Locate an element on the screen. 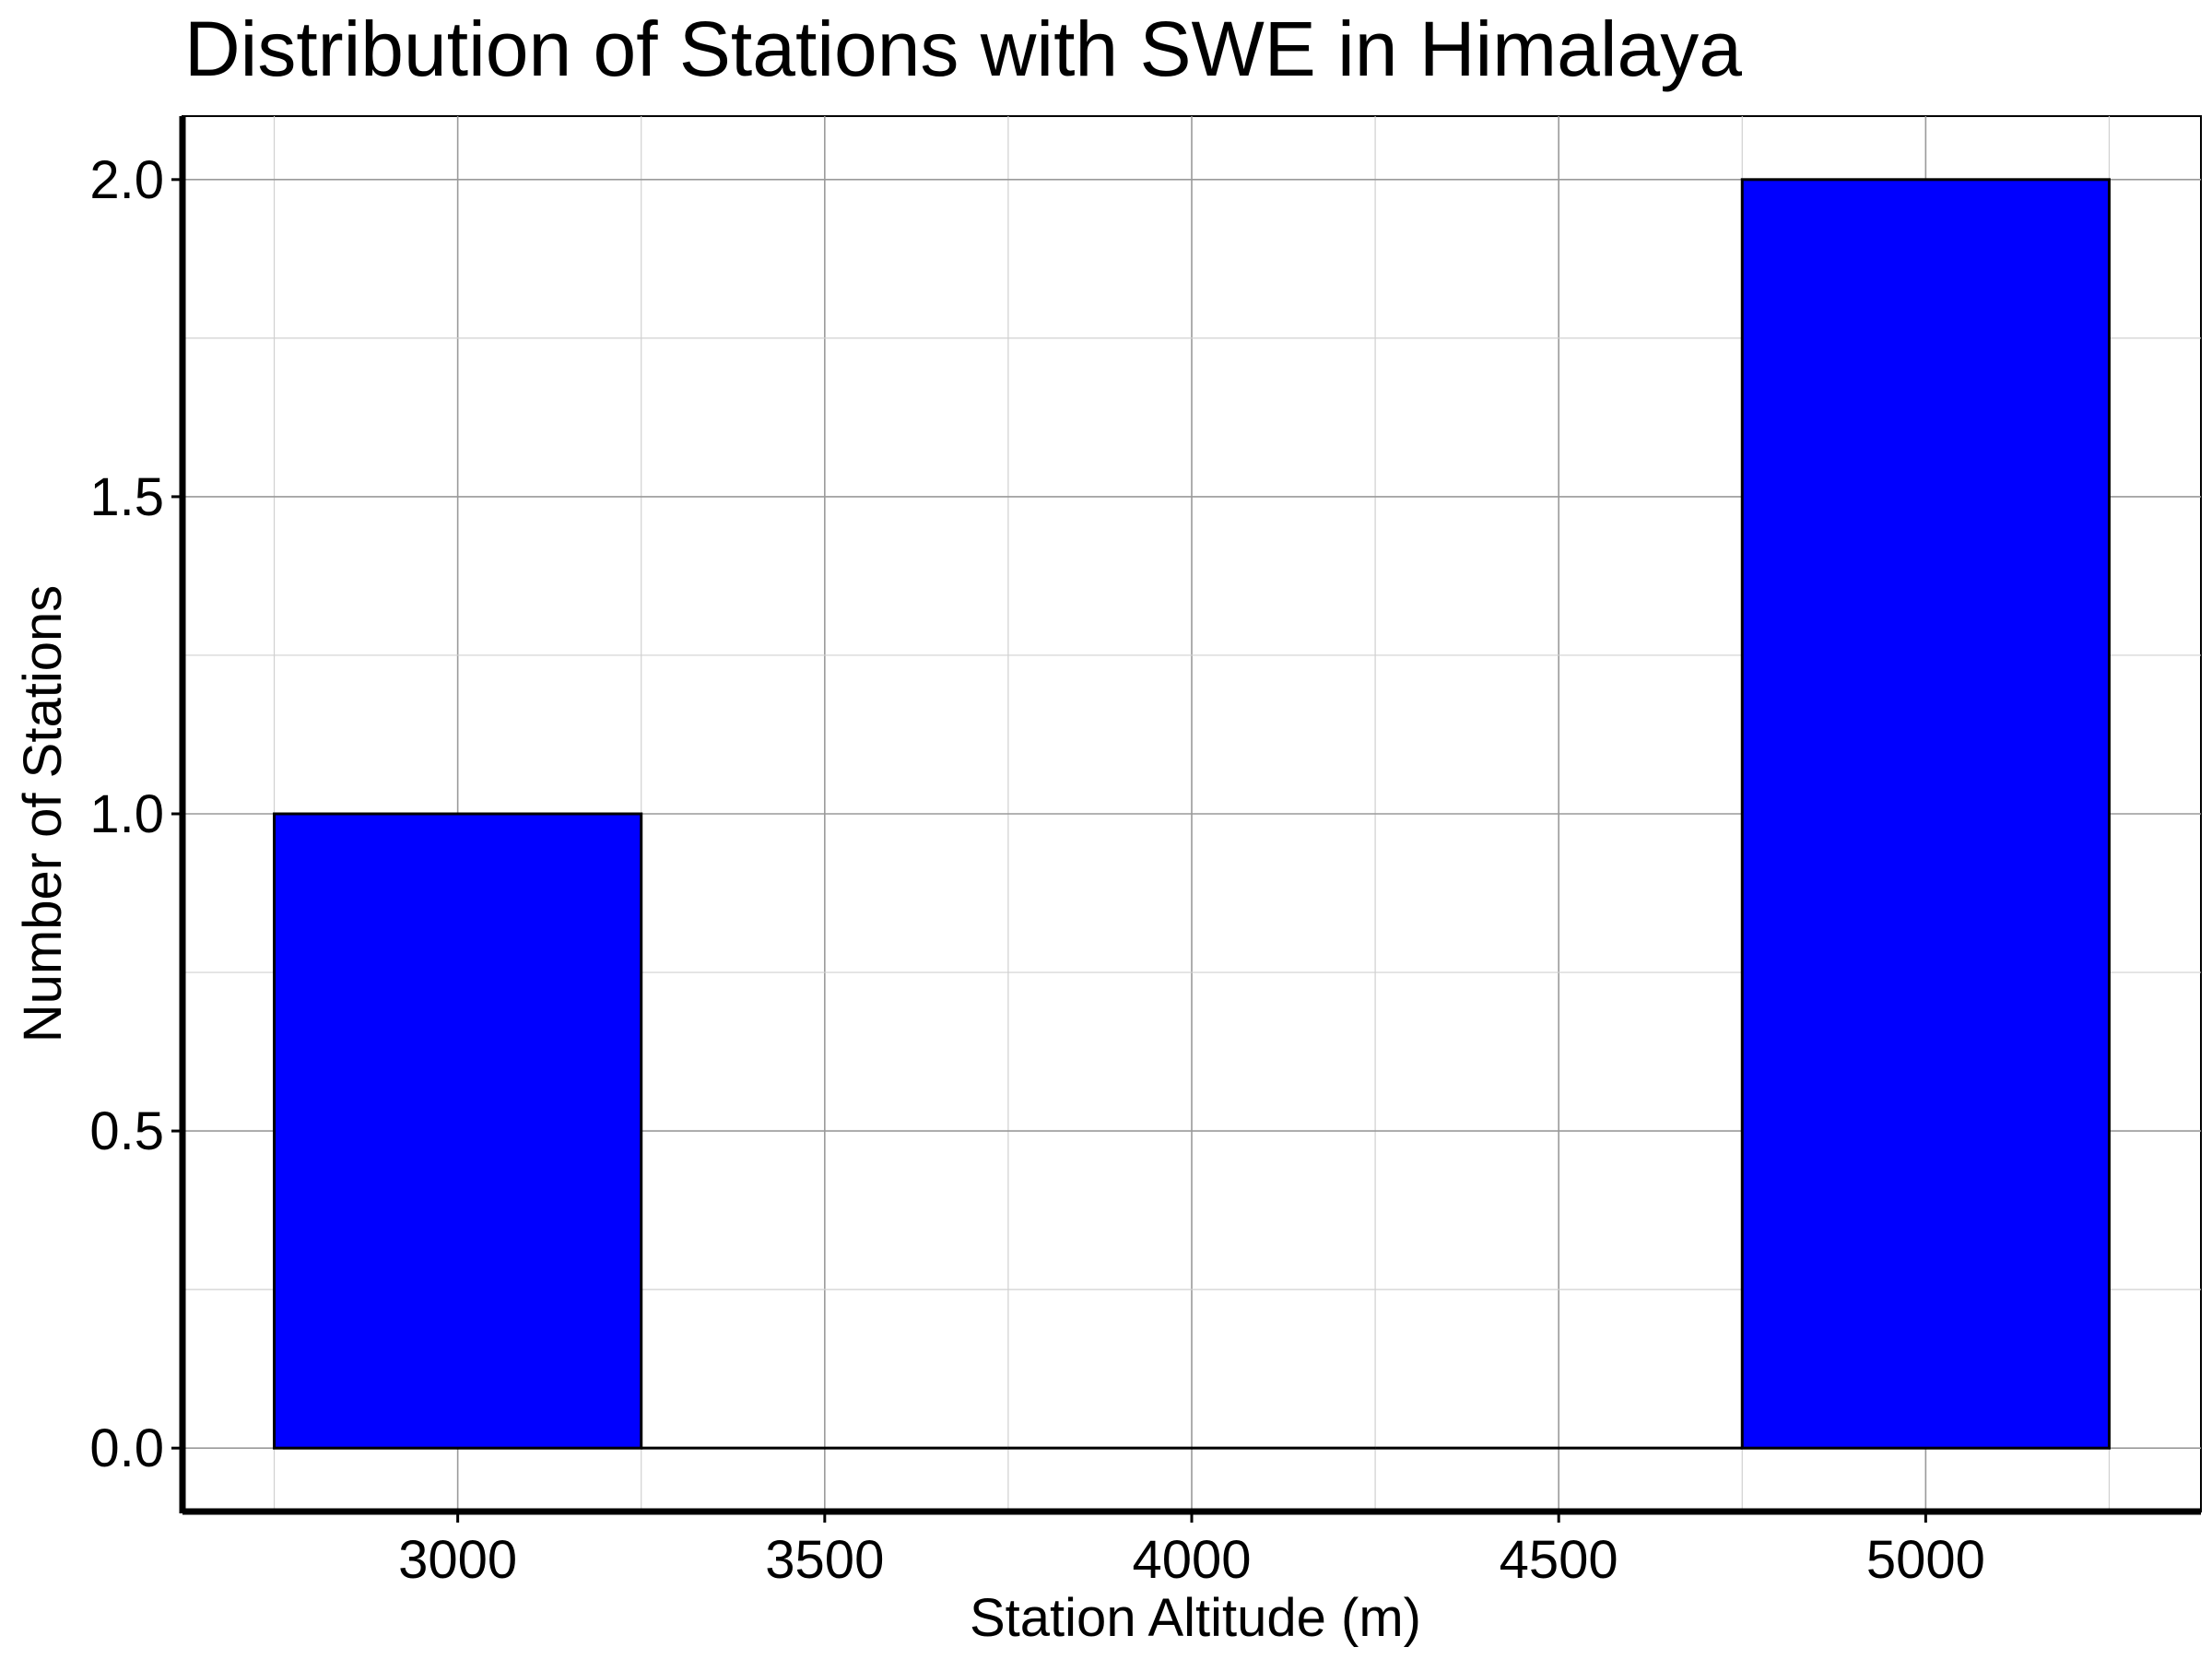 The image size is (2212, 1659). y-axis-label: Number of Stations is located at coordinates (43, 813).